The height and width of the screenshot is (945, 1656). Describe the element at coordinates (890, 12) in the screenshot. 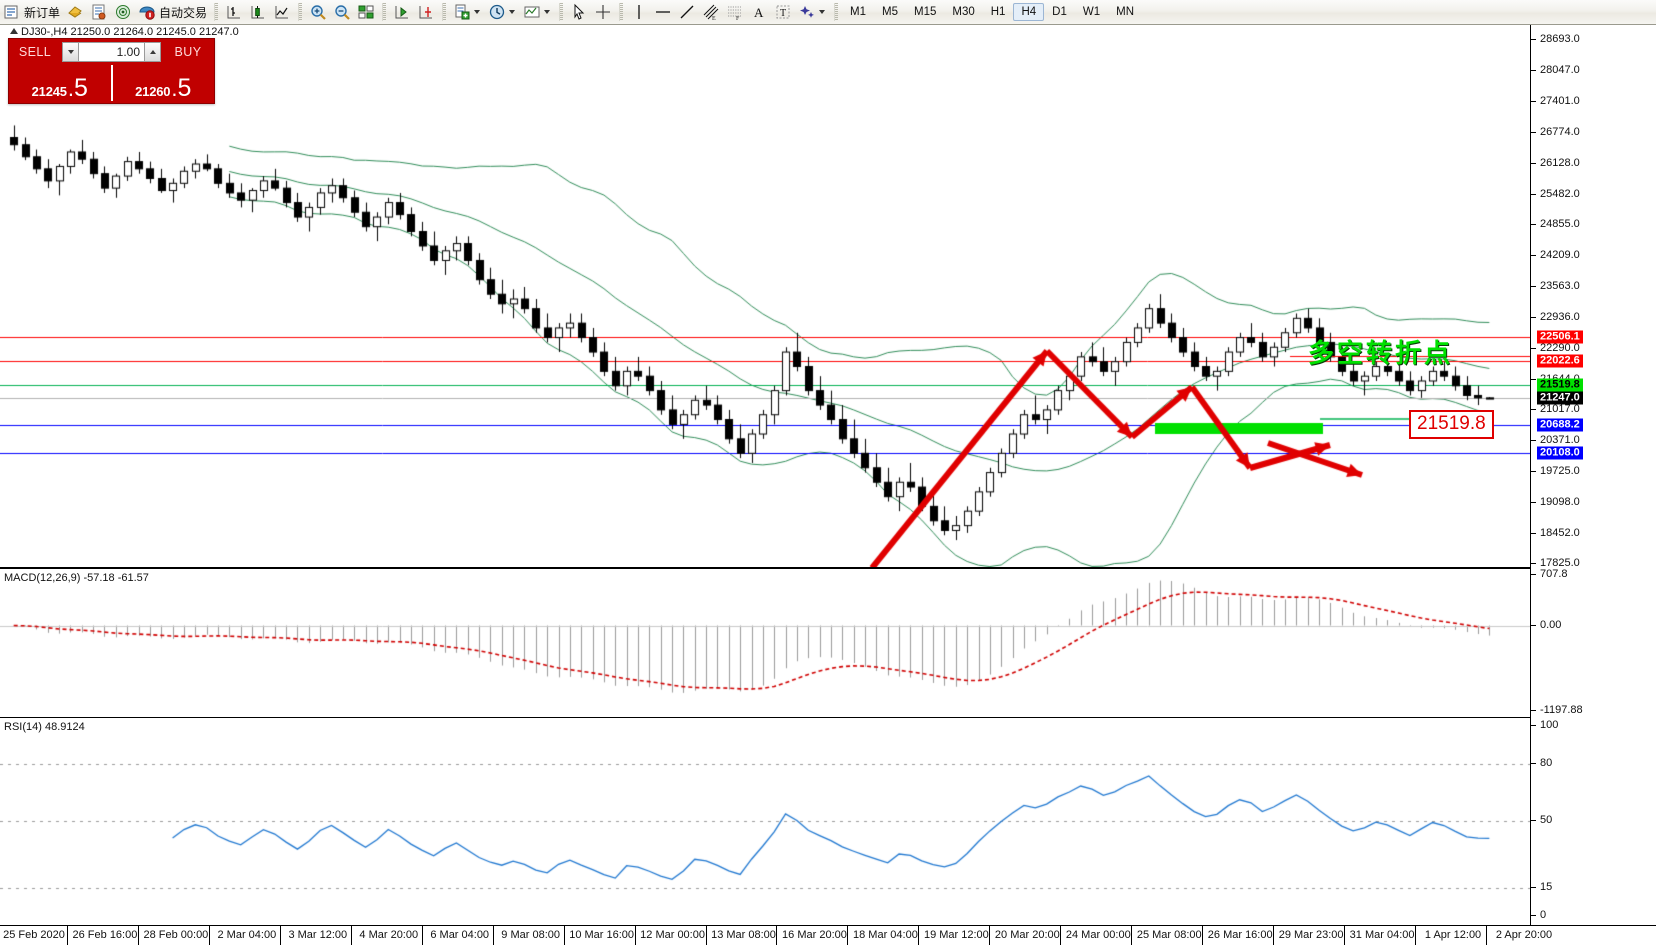

I see `timeframe-m5: M5` at that location.